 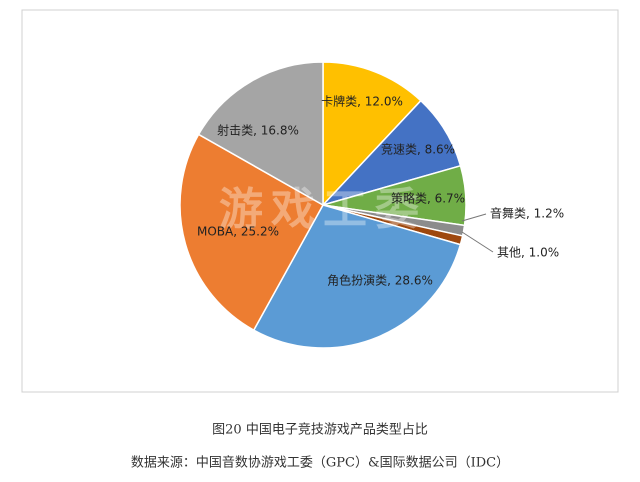 I want to click on data-label: MOBA, 25.2%, so click(x=238, y=232).